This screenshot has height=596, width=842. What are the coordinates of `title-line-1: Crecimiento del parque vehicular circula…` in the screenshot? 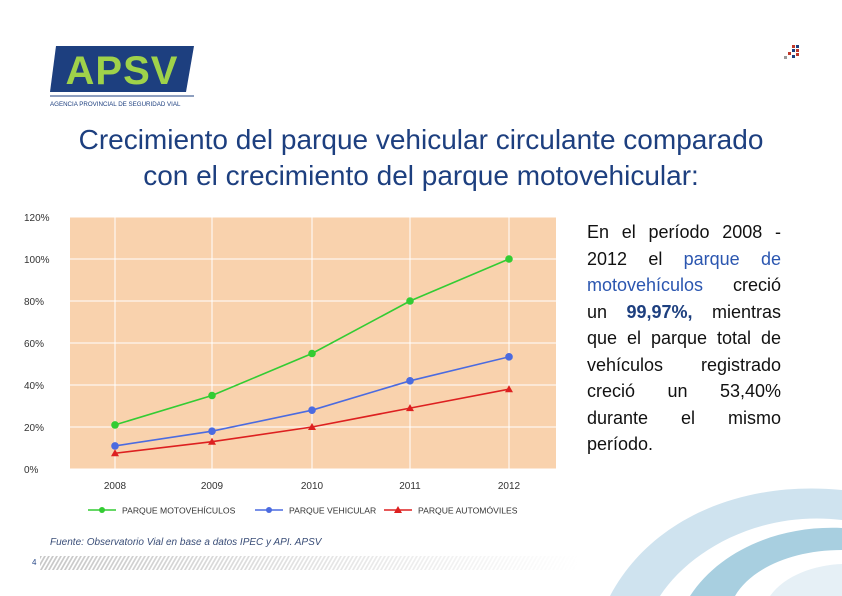 It's located at (421, 139).